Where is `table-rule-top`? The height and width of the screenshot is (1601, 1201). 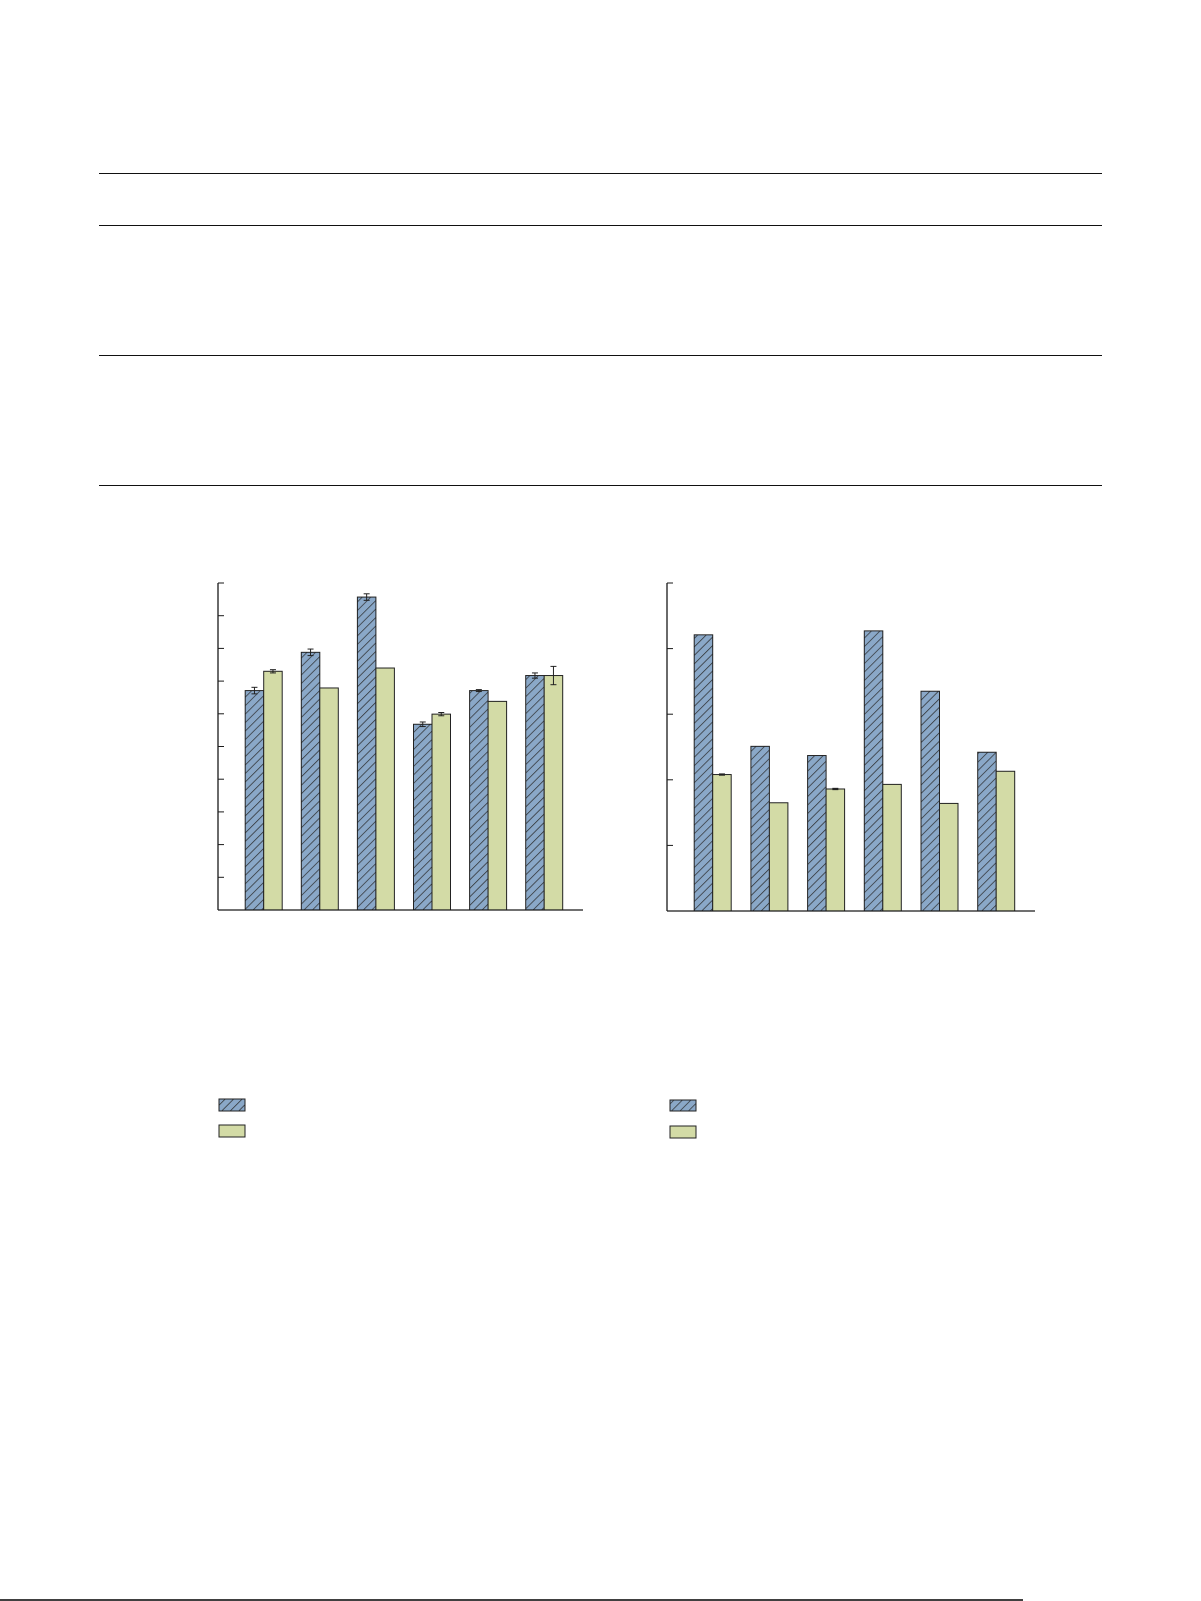 table-rule-top is located at coordinates (600, 173).